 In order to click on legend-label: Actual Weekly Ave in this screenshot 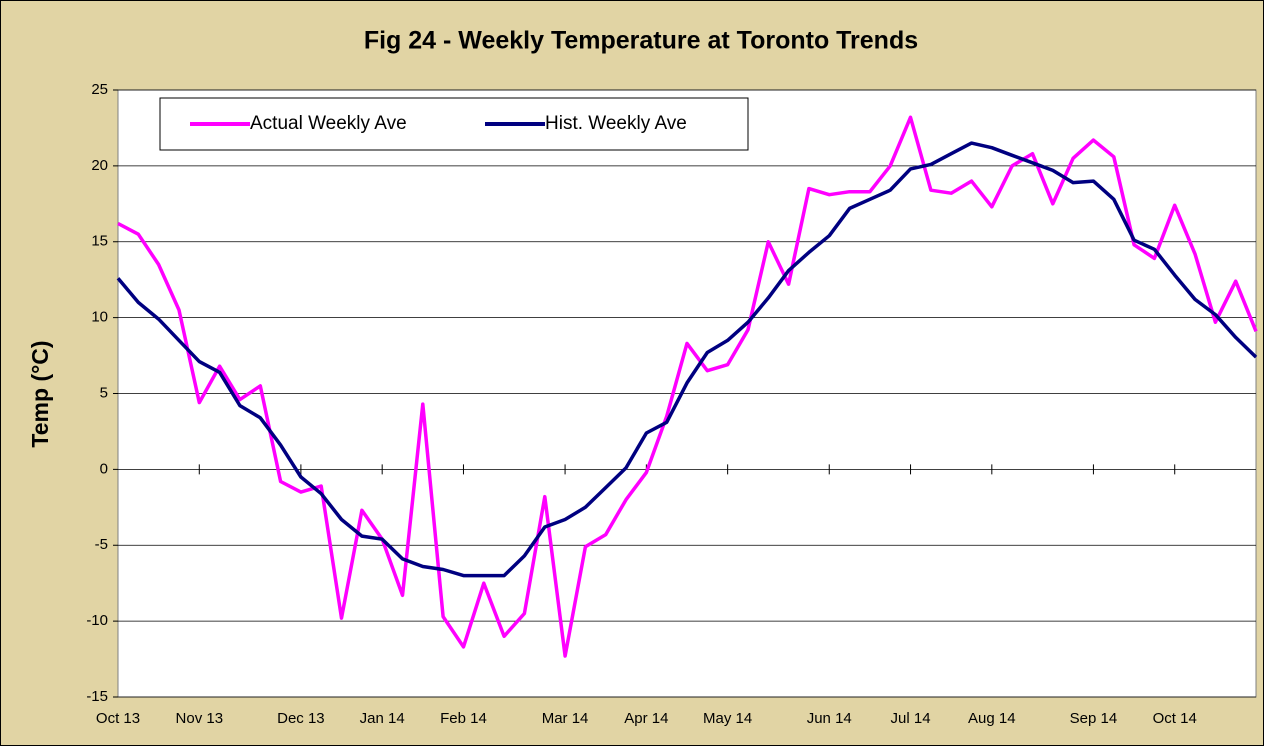, I will do `click(328, 123)`.